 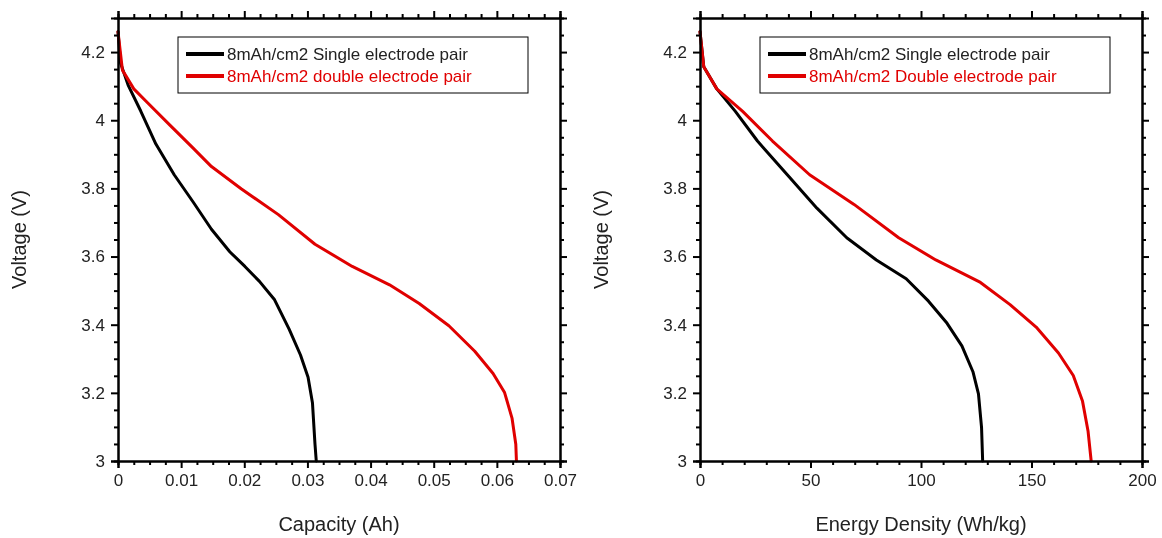 I want to click on legend-label: 8mAh/cm2 double electrode pair, so click(x=350, y=76).